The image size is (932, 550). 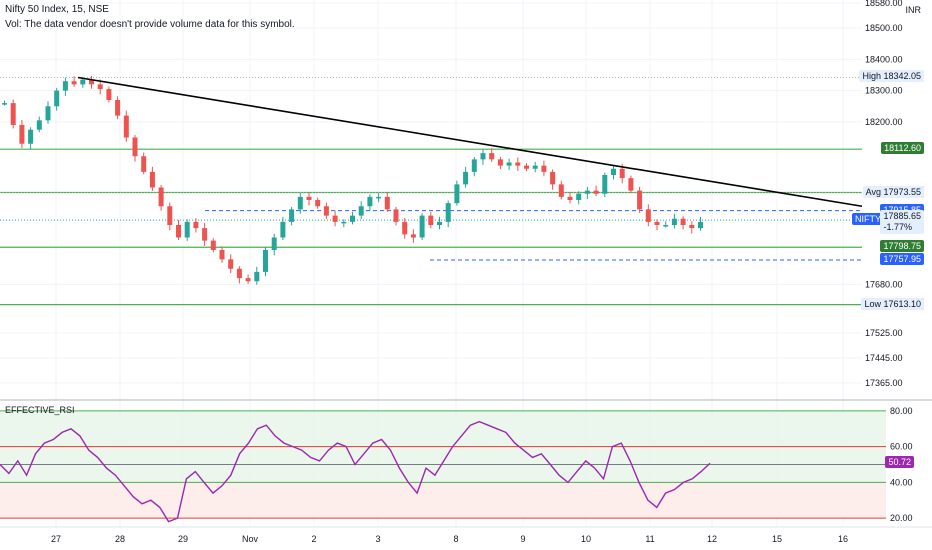 I want to click on y-tick-label: 18580.00, so click(x=884, y=4).